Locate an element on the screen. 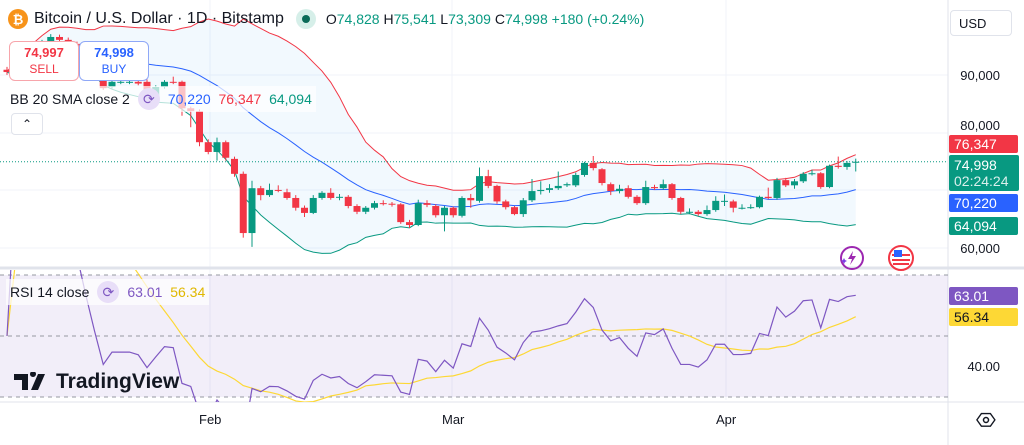  bb-basis-value: 70,220 is located at coordinates (189, 99).